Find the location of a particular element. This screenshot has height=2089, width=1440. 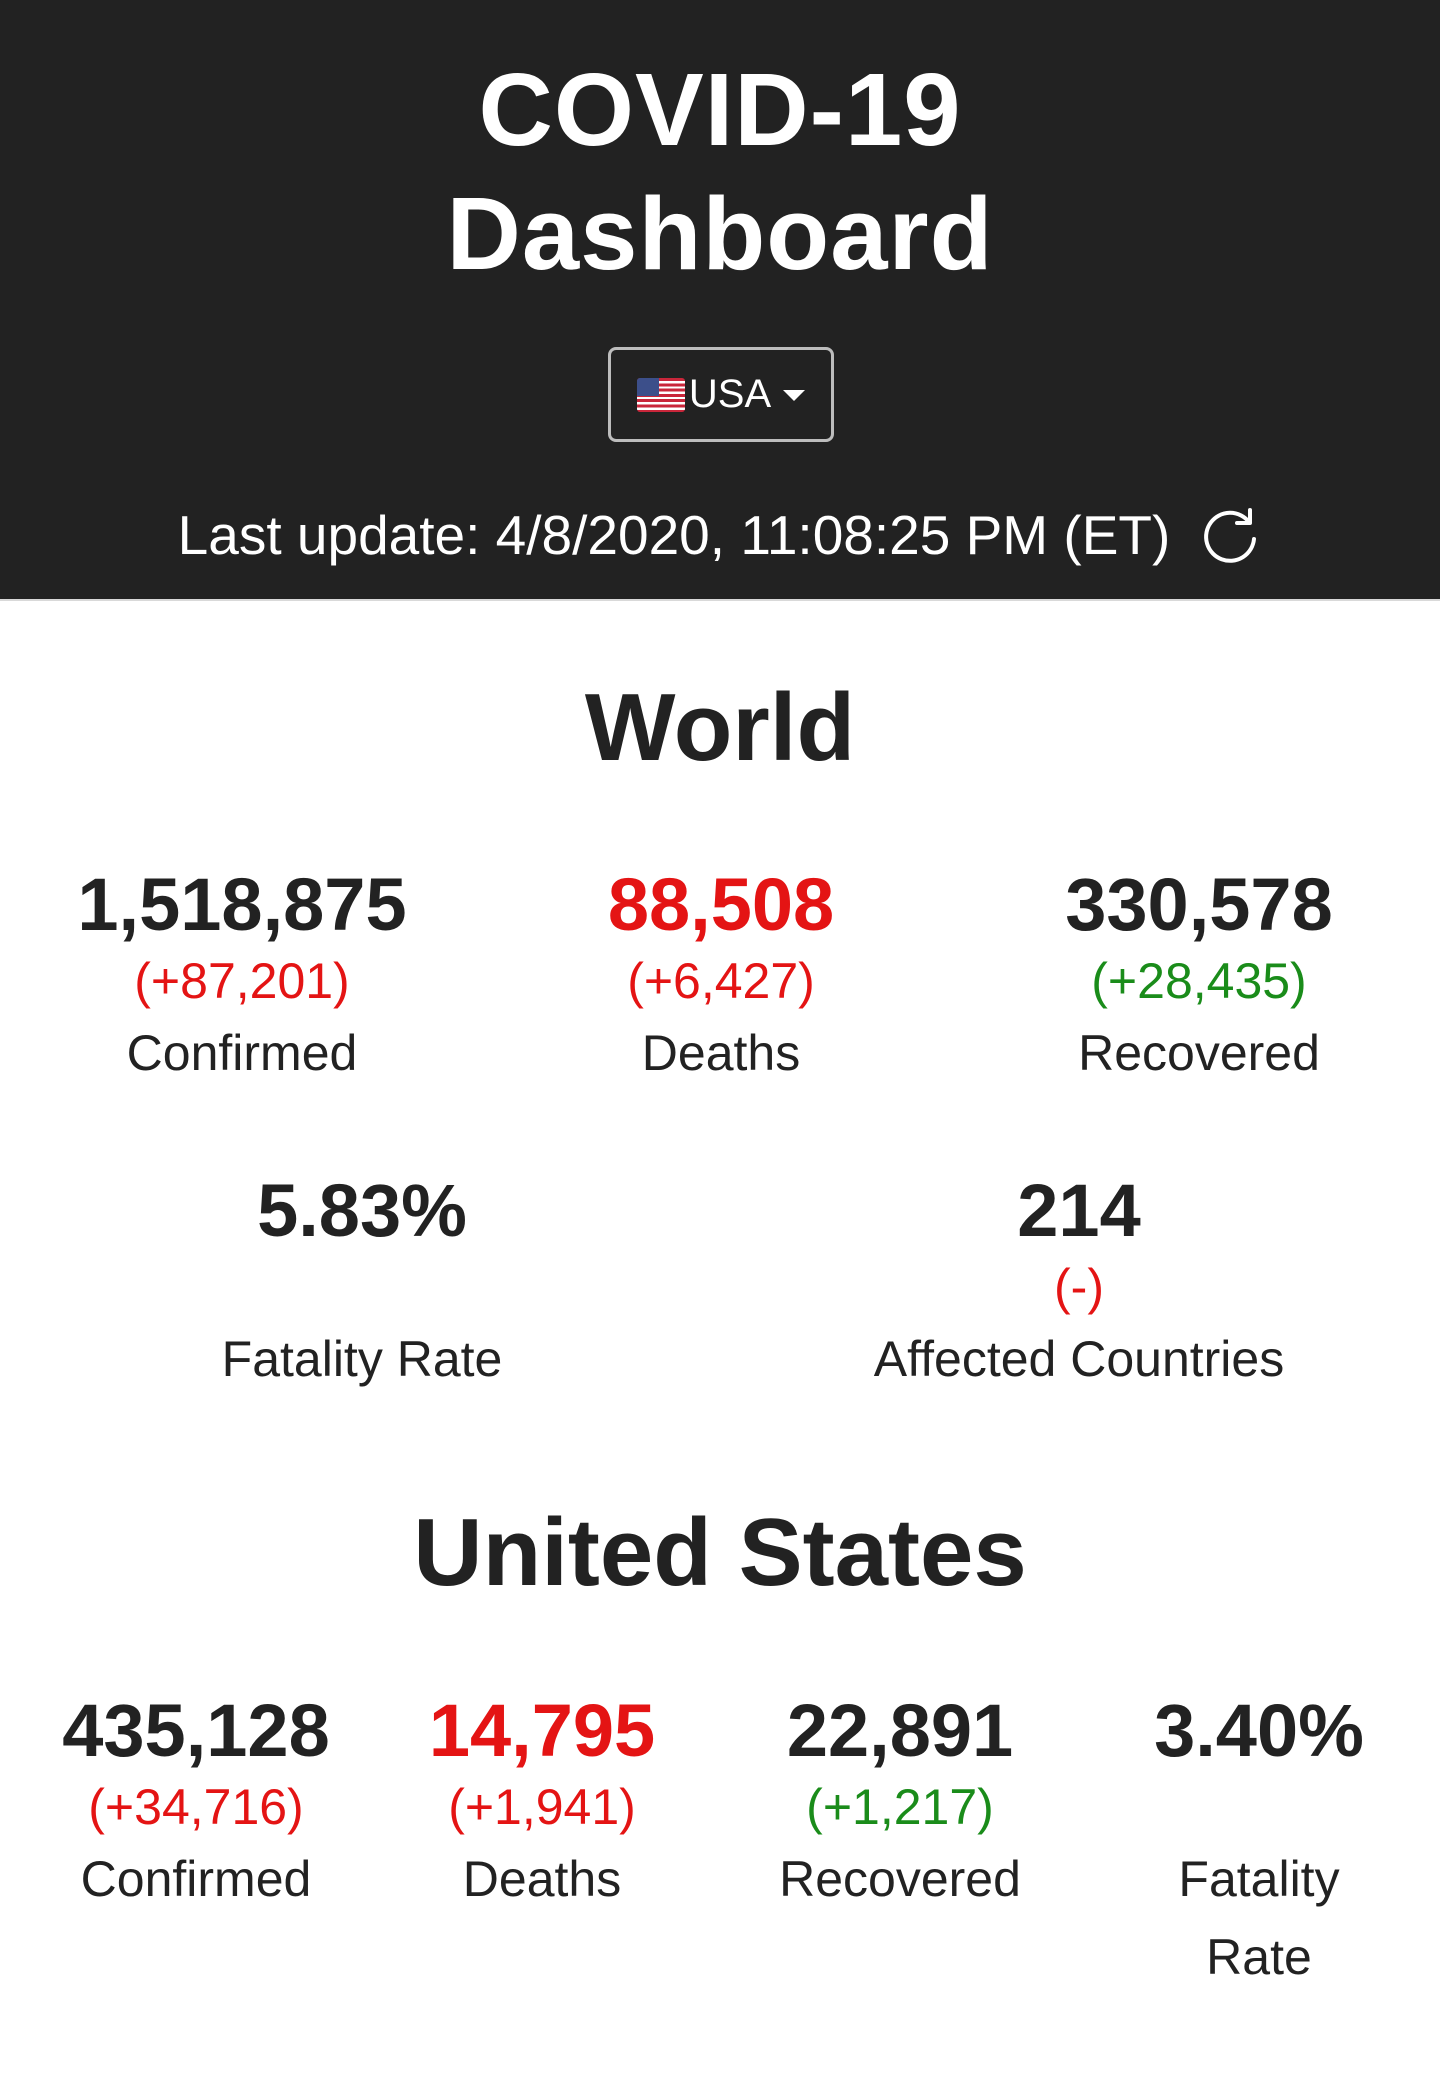

title-line-1: COVID-19 is located at coordinates (720, 109).